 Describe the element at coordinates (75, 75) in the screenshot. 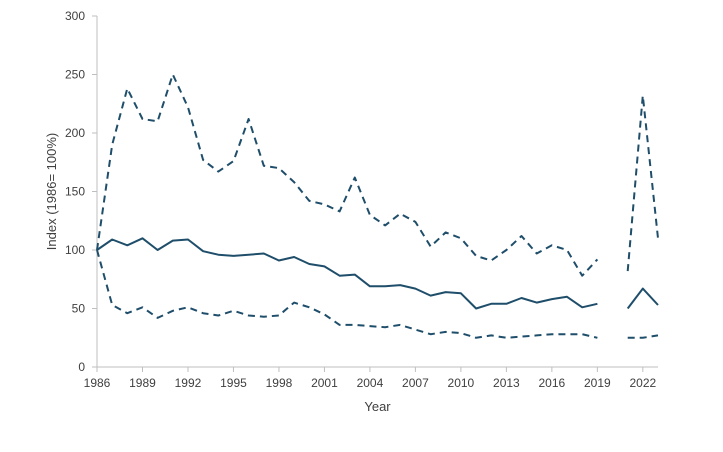

I see `y-tick-label: 250` at that location.